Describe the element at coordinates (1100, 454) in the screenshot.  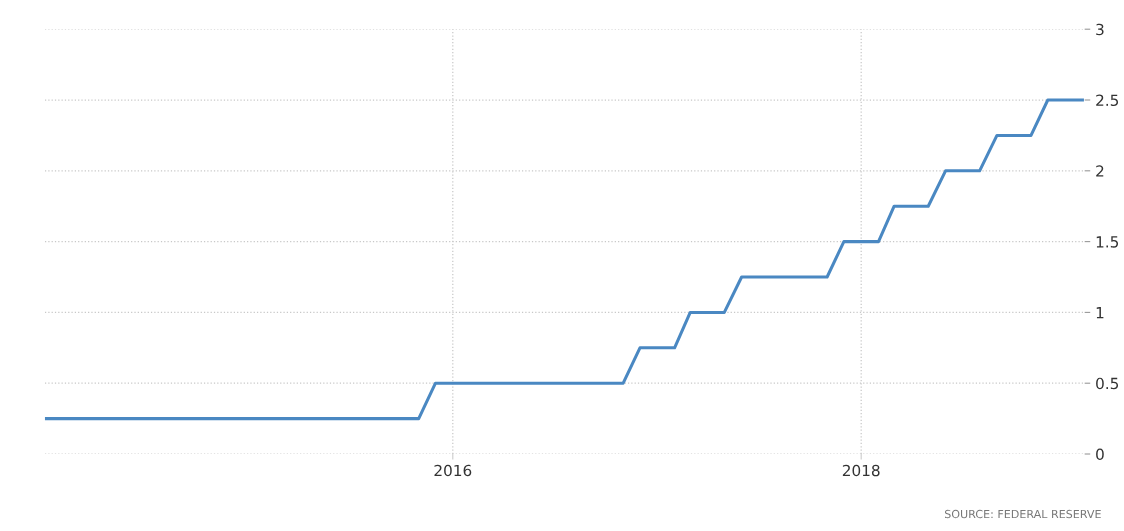
I see `y-tick-label: 0` at that location.